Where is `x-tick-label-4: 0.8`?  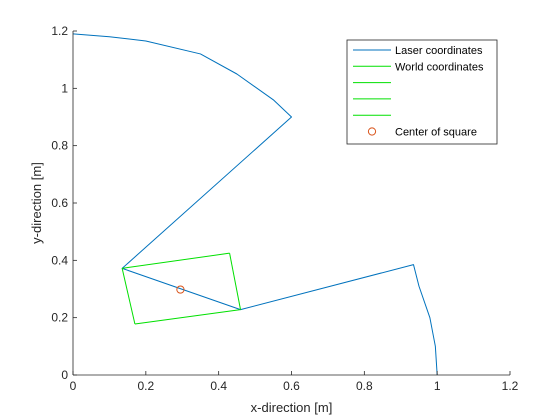
x-tick-label-4: 0.8 is located at coordinates (364, 386).